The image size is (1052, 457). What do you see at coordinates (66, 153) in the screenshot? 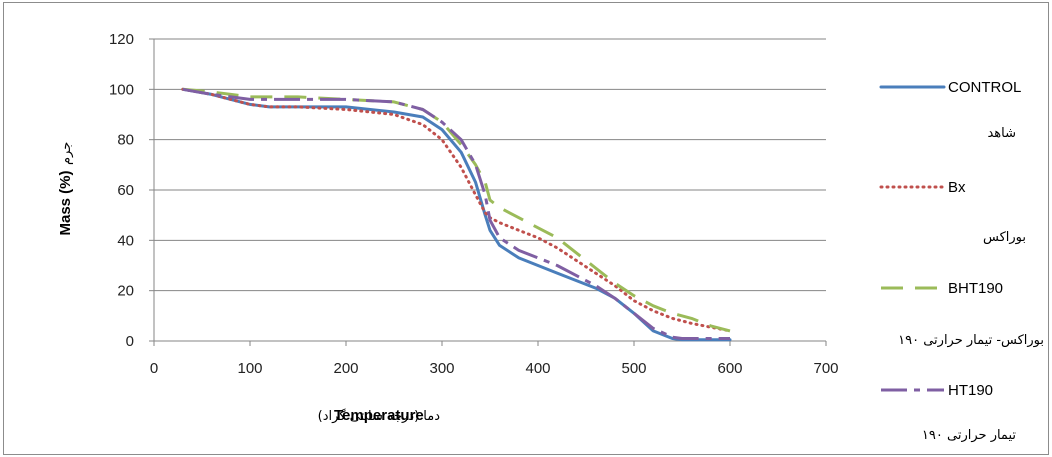
I see `y-axis-title-persian: جرم` at bounding box center [66, 153].